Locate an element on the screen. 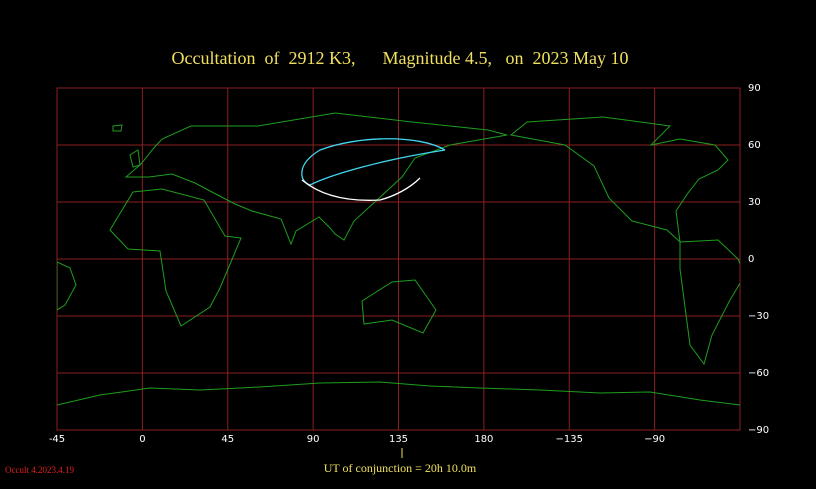 The height and width of the screenshot is (489, 816). occultation-centre-line is located at coordinates (361, 189).